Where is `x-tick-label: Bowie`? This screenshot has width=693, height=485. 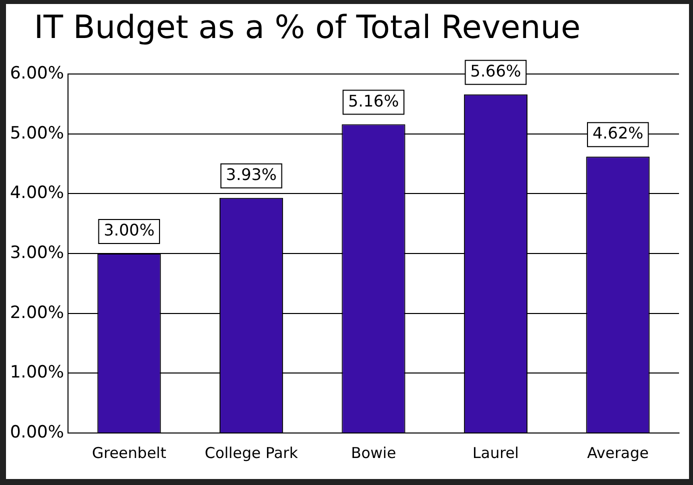 x-tick-label: Bowie is located at coordinates (373, 453).